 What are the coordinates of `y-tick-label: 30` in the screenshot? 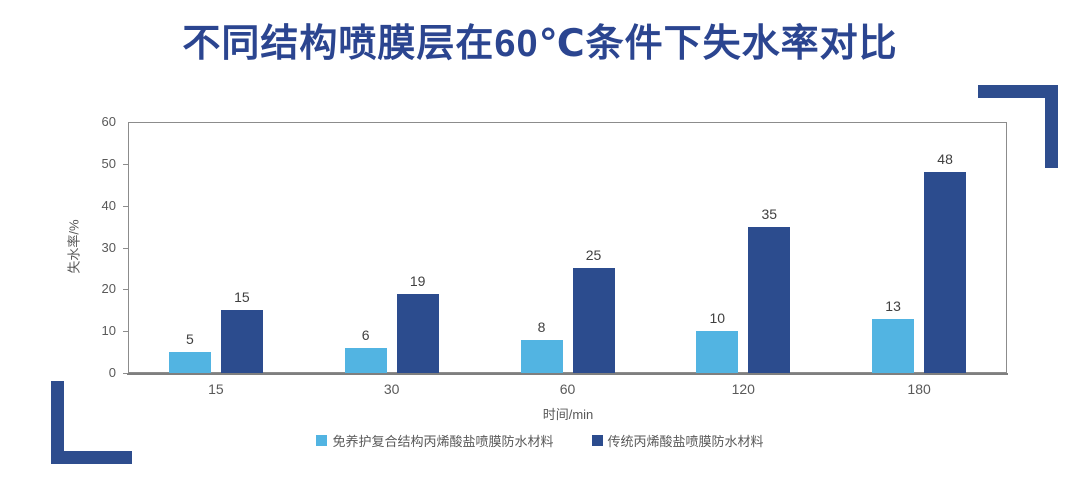 It's located at (108, 247).